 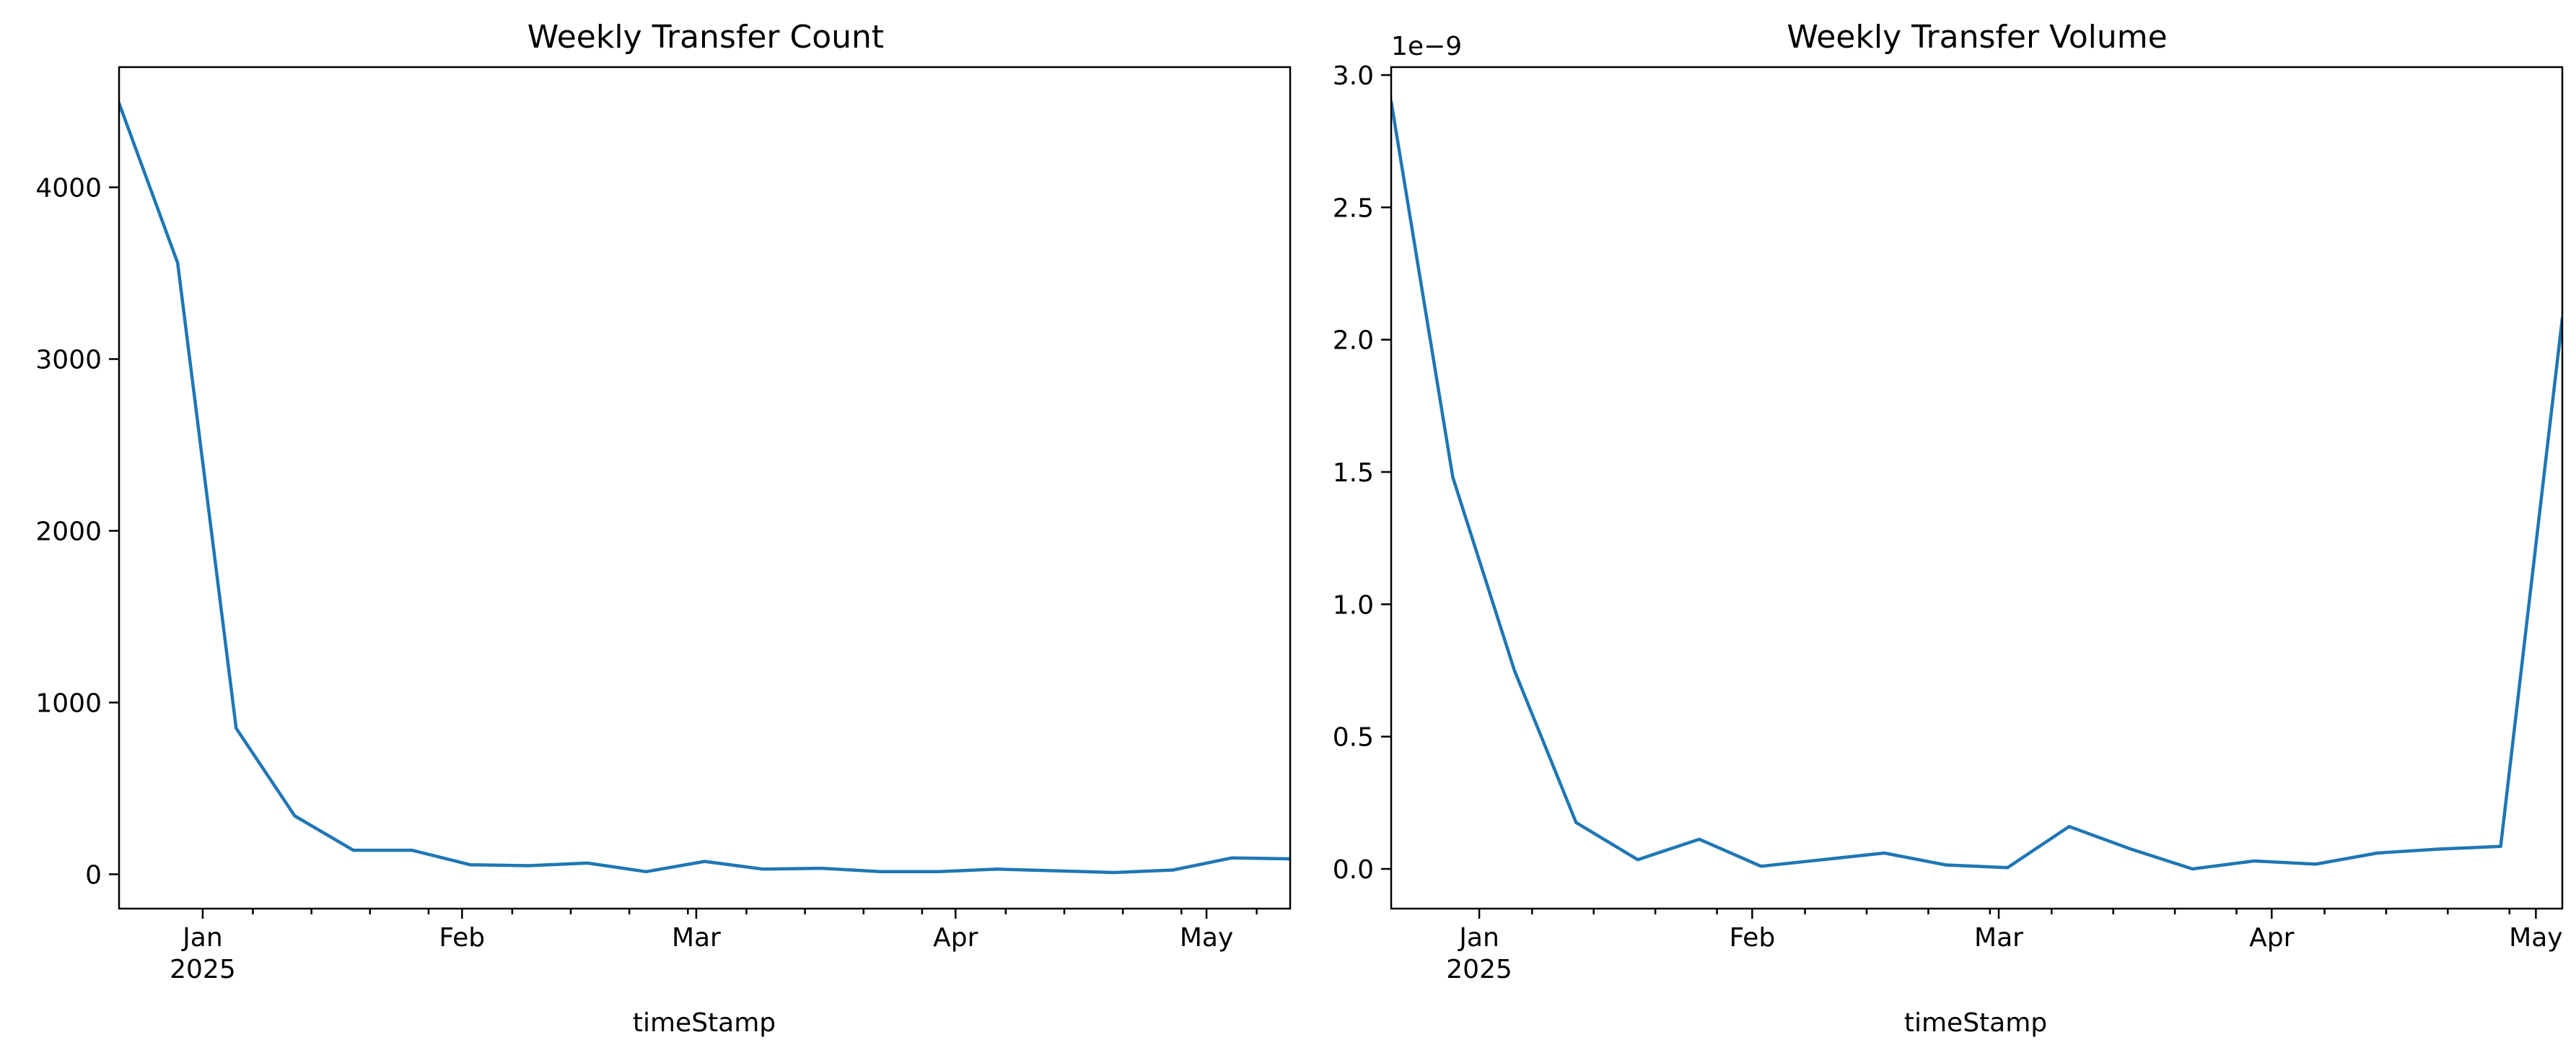 I want to click on y-tick-label: 1.0, so click(x=1353, y=605).